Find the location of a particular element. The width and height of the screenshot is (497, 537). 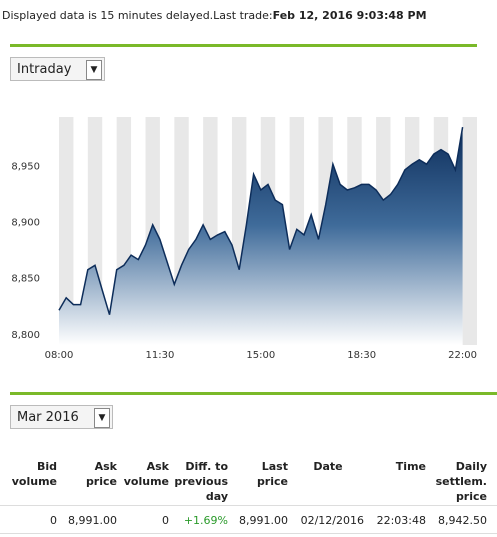

column-header: Bid volume is located at coordinates (34, 474).